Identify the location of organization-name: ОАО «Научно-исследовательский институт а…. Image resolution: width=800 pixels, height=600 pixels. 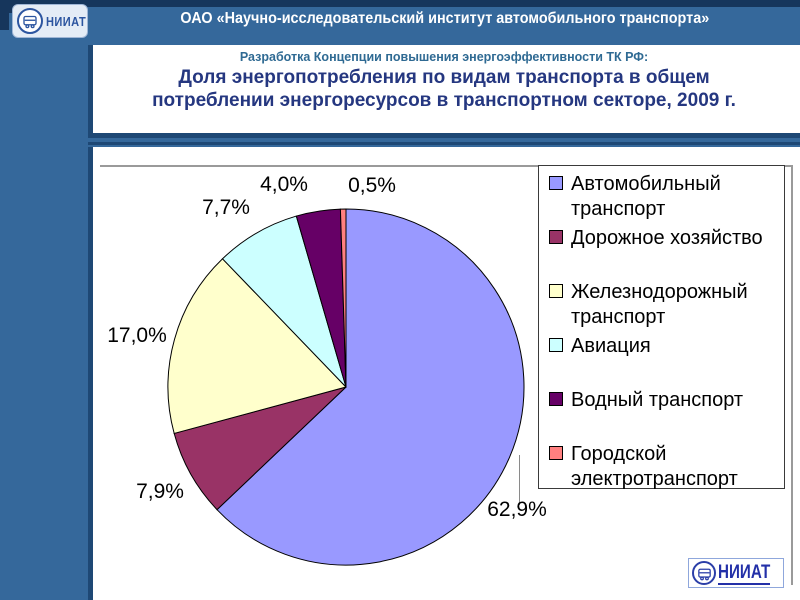
(445, 18).